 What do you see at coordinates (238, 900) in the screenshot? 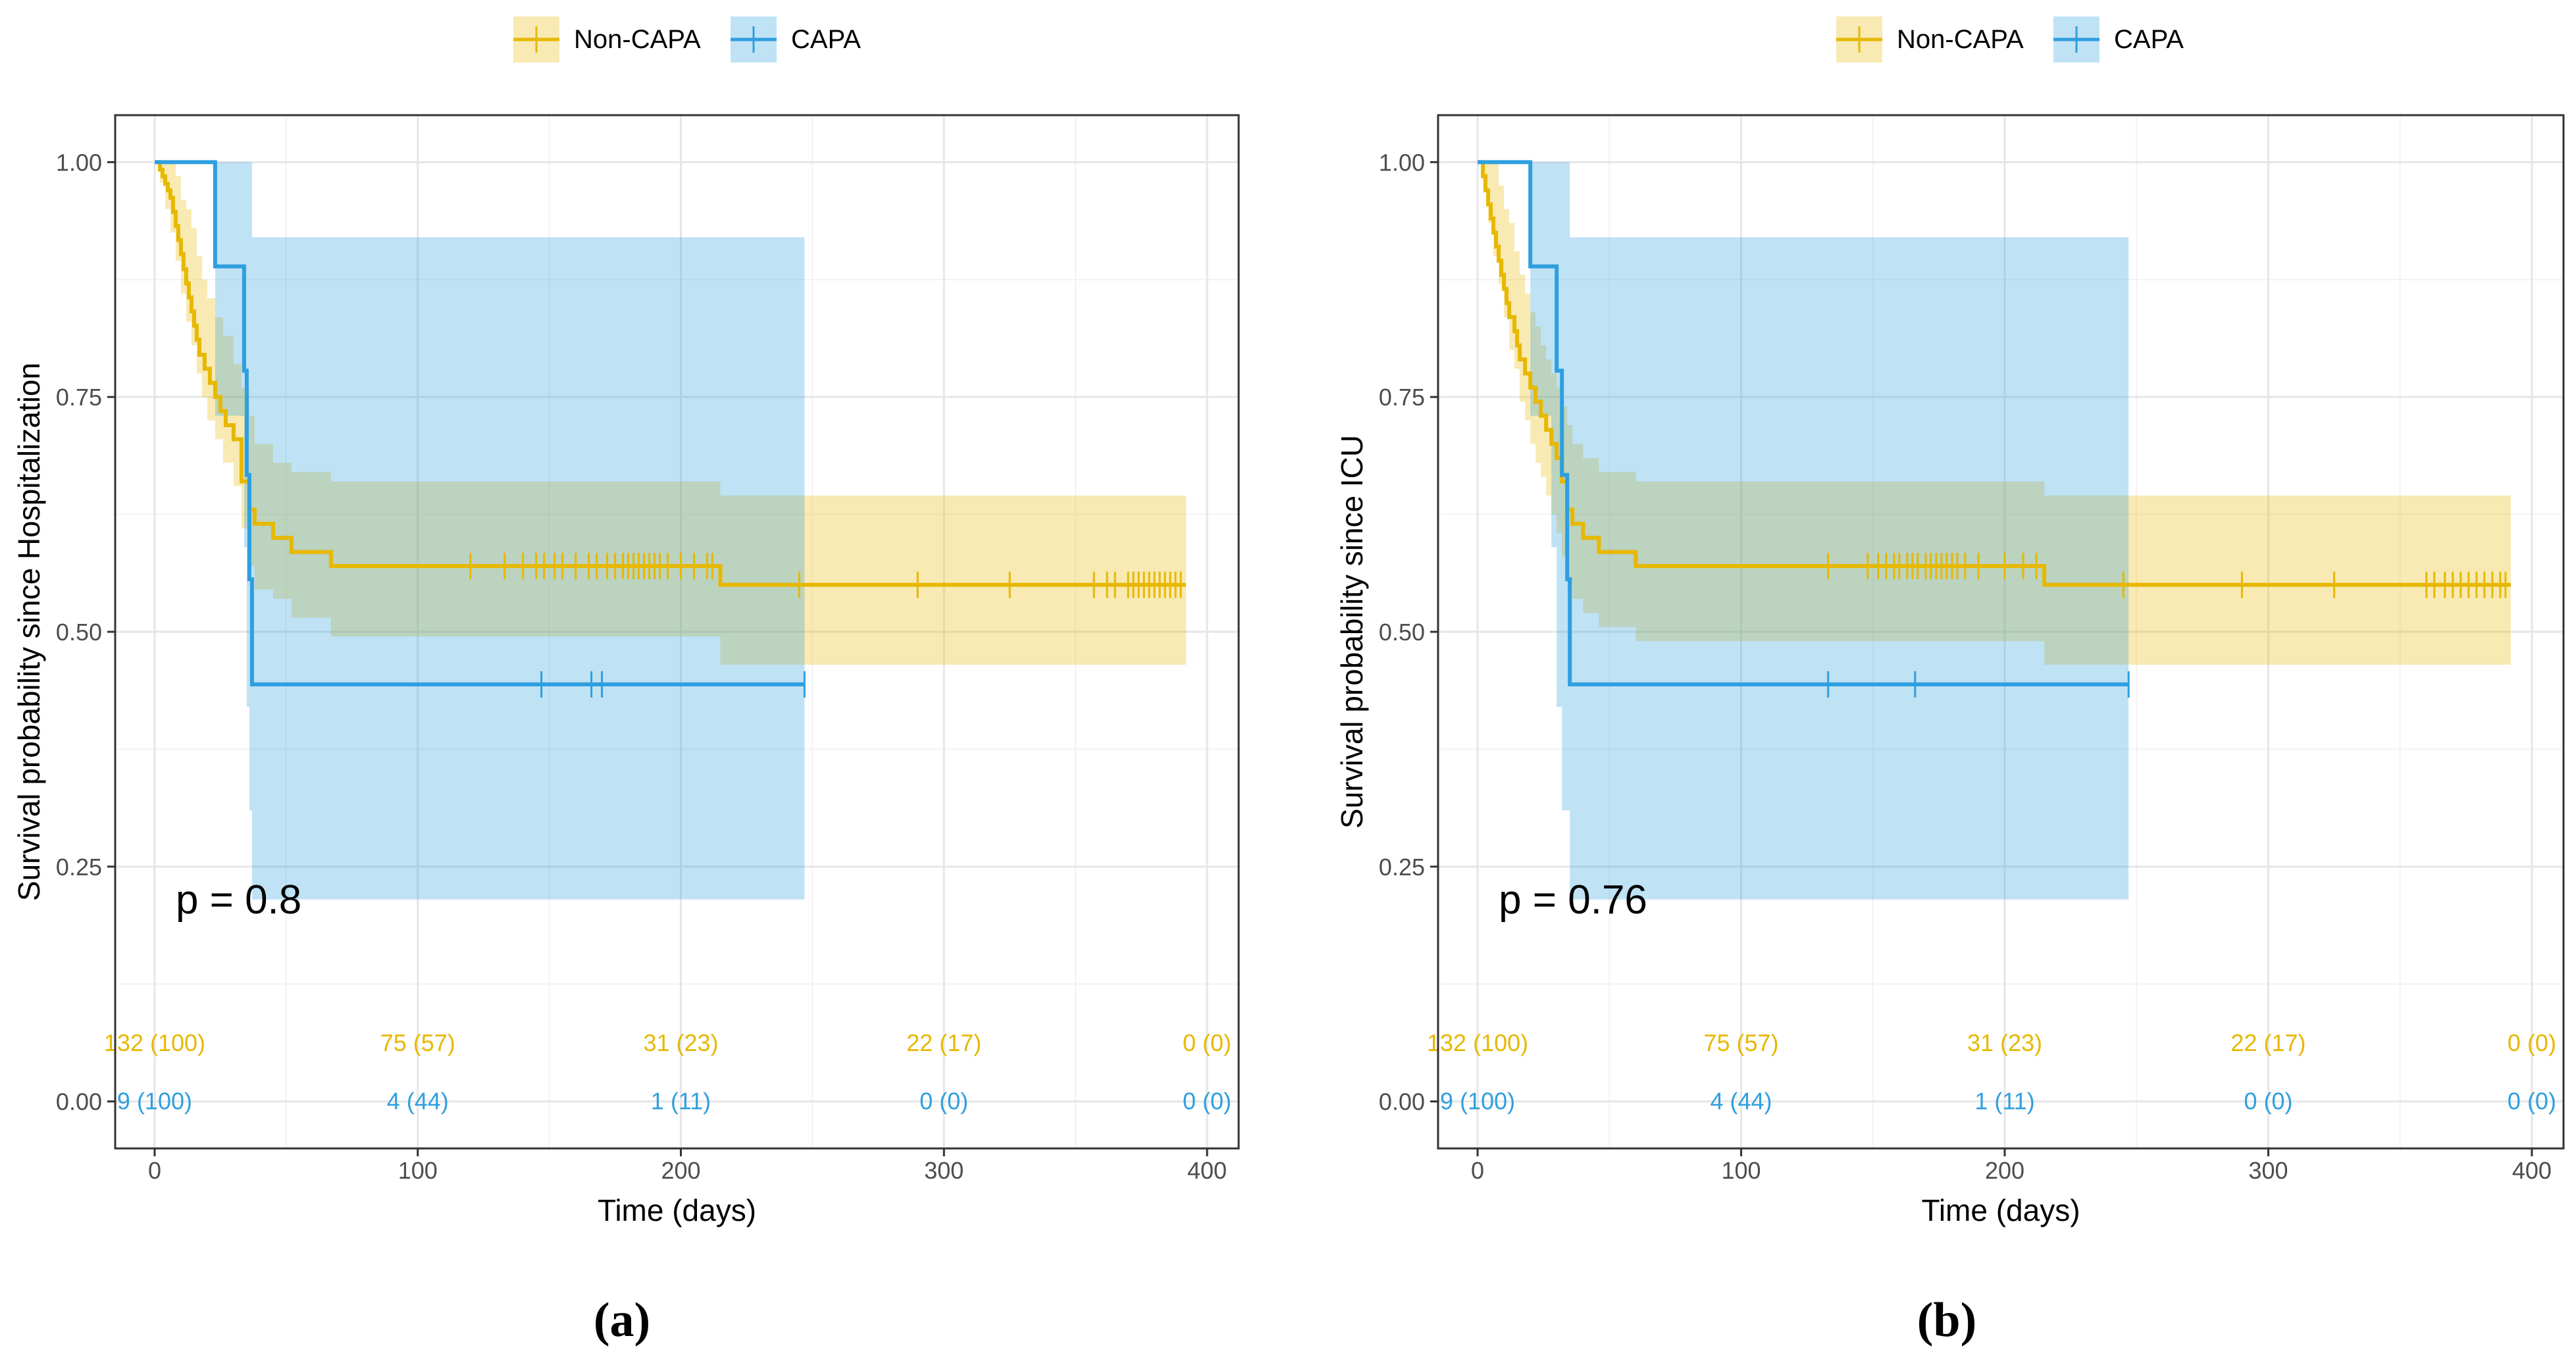
I see `p-value: p = 0.8` at bounding box center [238, 900].